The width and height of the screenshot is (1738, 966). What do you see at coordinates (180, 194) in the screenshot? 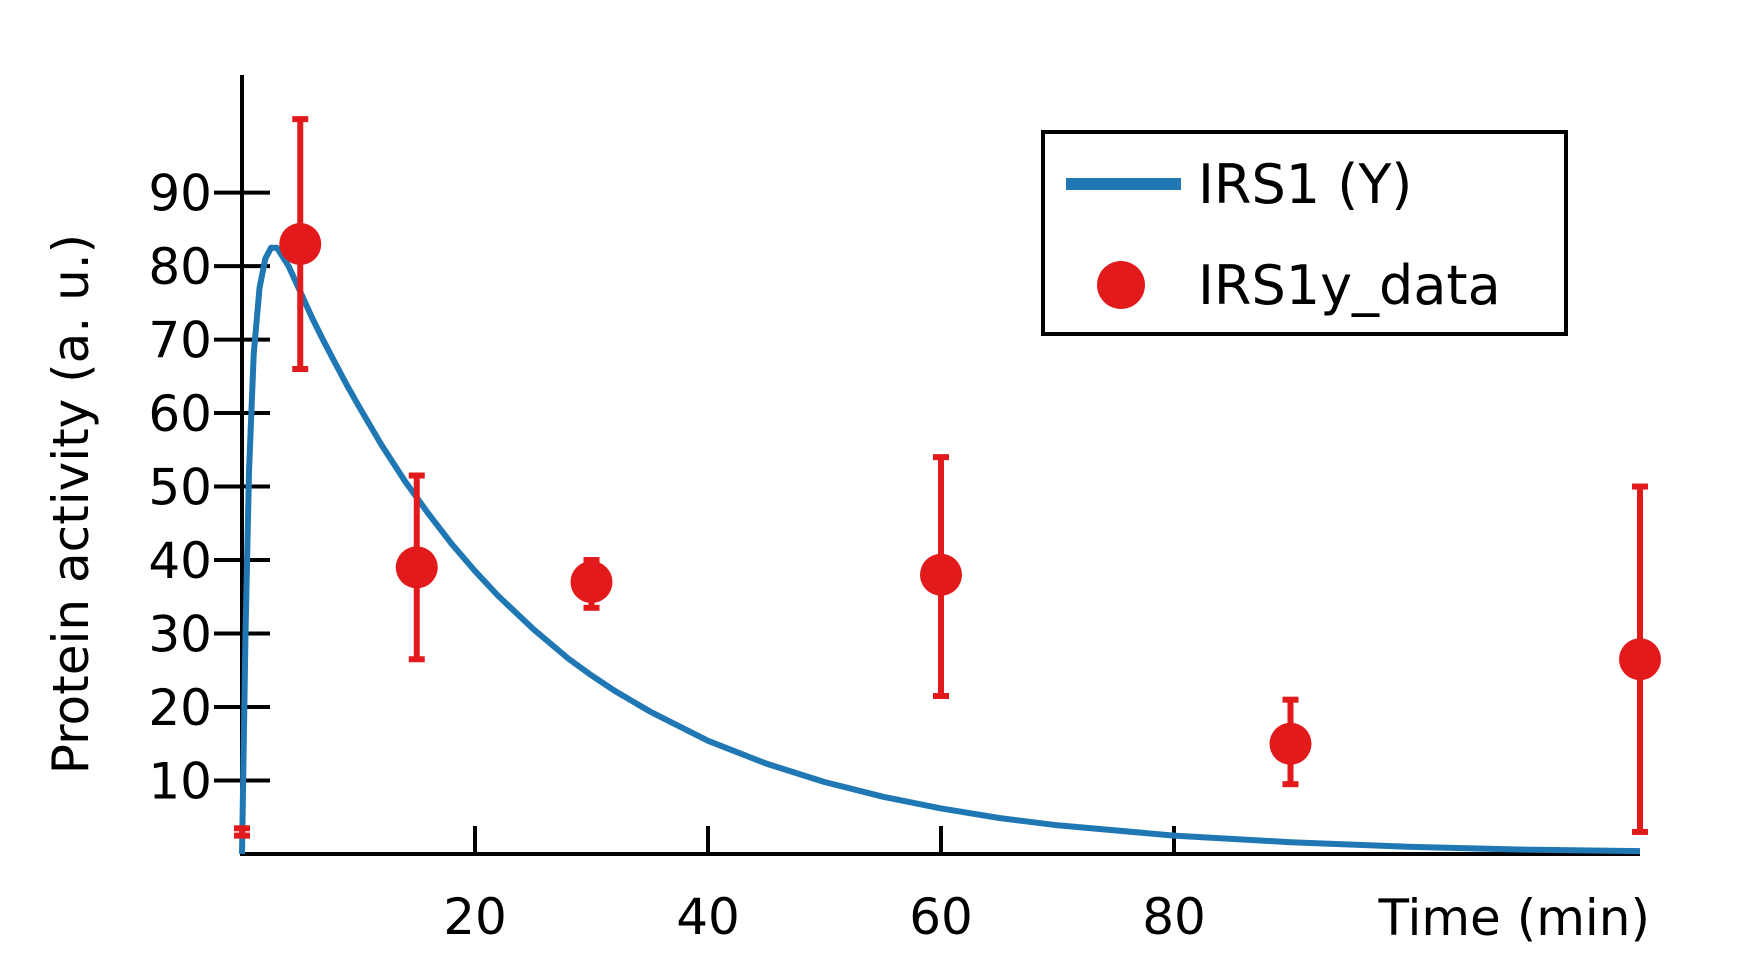
I see `y-tick-label: 90` at bounding box center [180, 194].